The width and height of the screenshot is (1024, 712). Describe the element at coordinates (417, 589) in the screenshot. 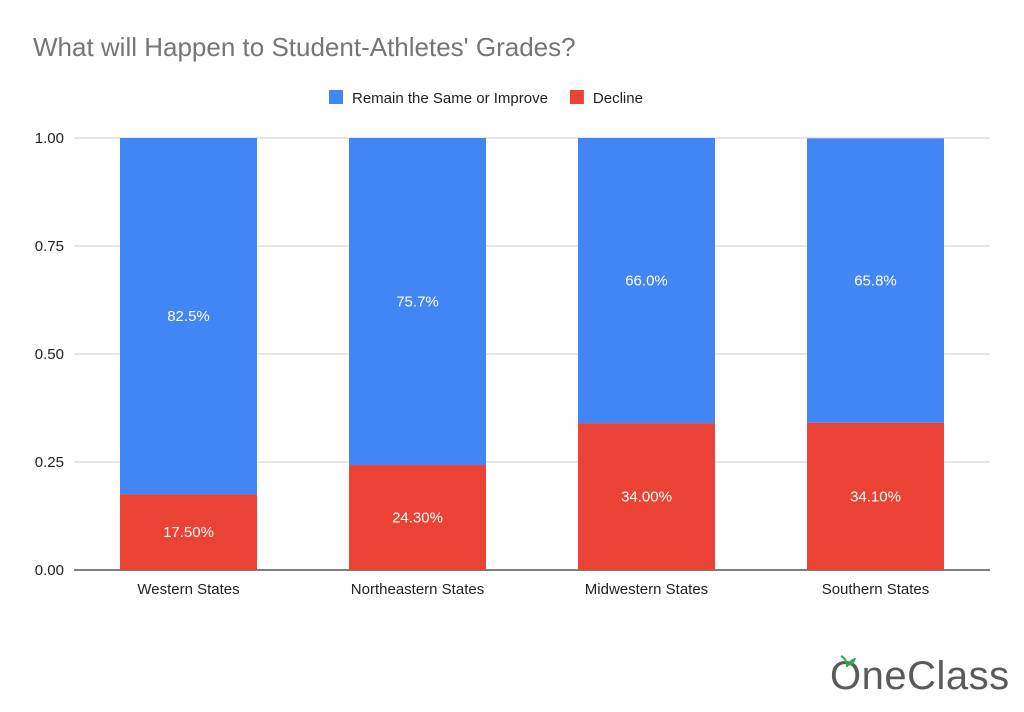

I see `x-tick-label: Northeastern States` at that location.